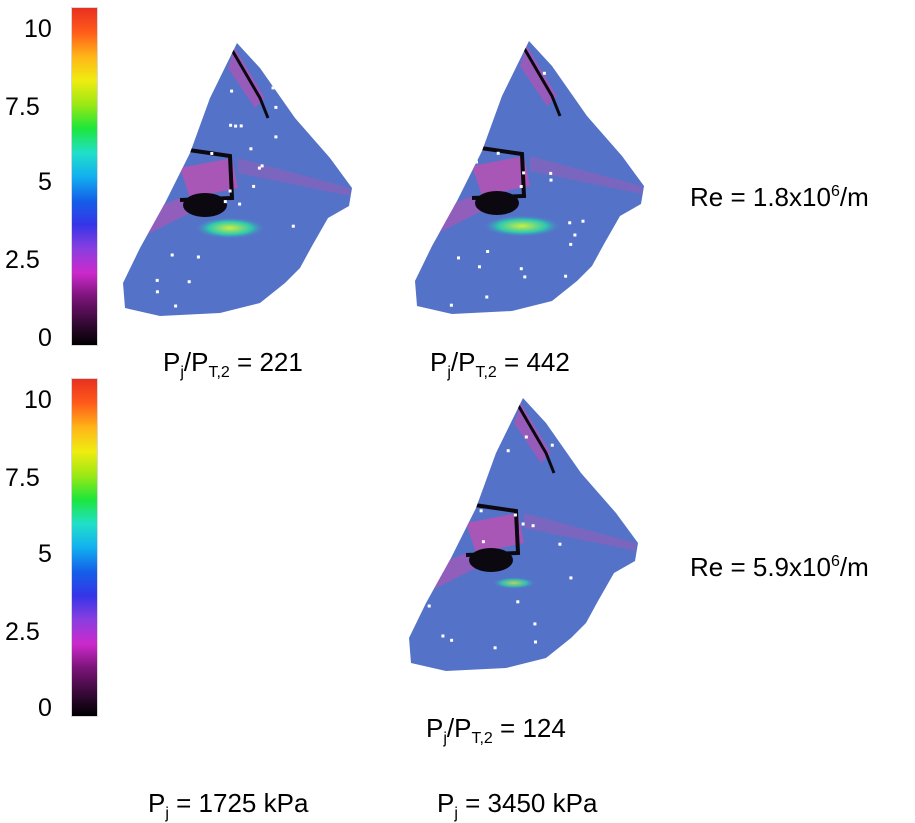 Image resolution: width=915 pixels, height=823 pixels. I want to click on re-label-bottom-unit: /m, so click(854, 567).